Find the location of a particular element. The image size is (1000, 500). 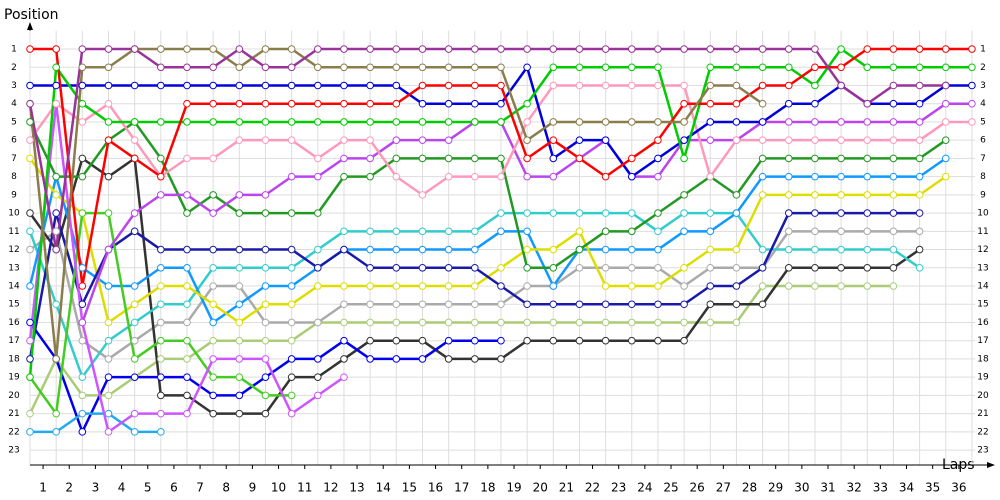

y-tick-label-right: 2 is located at coordinates (983, 68).